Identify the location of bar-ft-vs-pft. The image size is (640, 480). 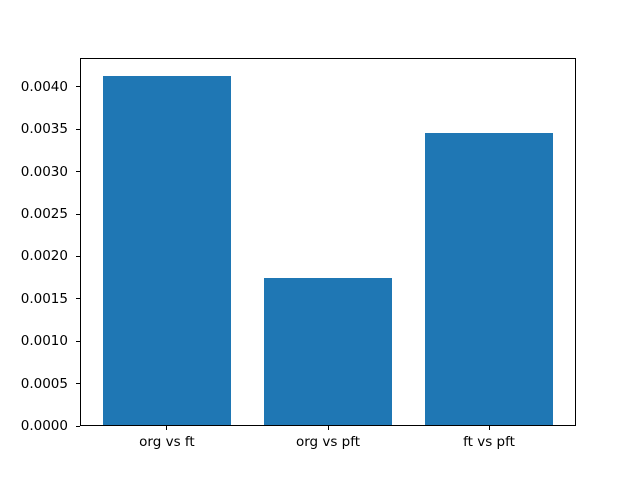
(489, 279).